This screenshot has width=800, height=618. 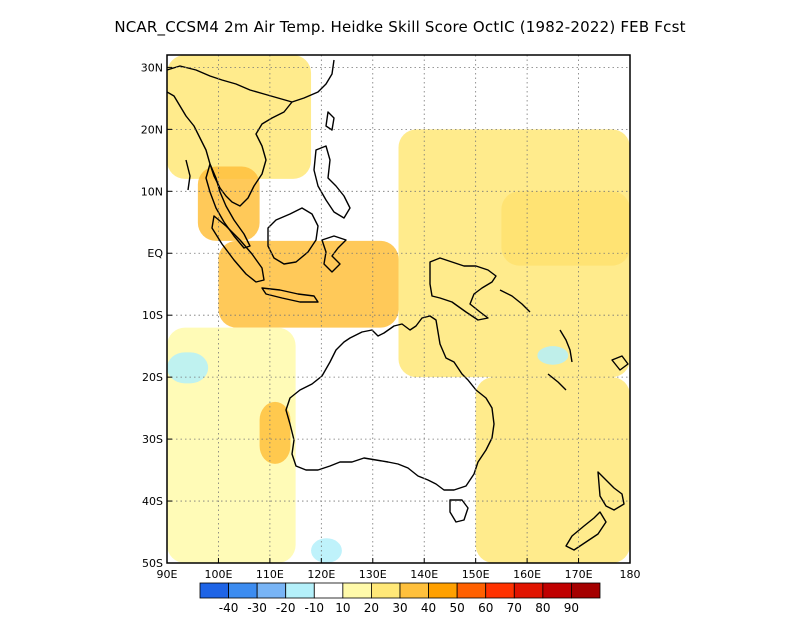 I want to click on coastline-taiwan, so click(x=330, y=121).